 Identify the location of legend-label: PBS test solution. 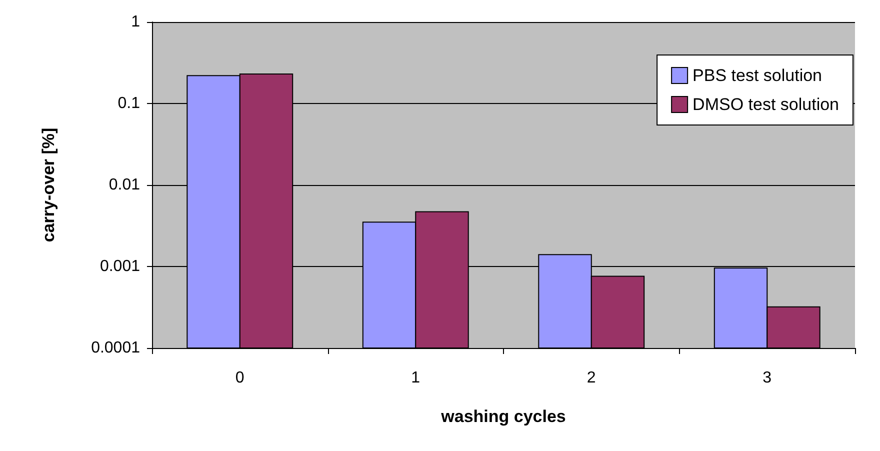
(757, 75).